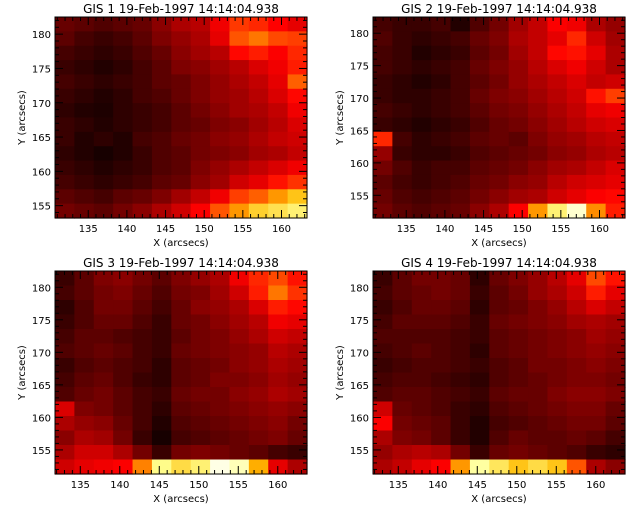 Image resolution: width=640 pixels, height=512 pixels. I want to click on y-axis-label: Y (arcsecs), so click(340, 373).